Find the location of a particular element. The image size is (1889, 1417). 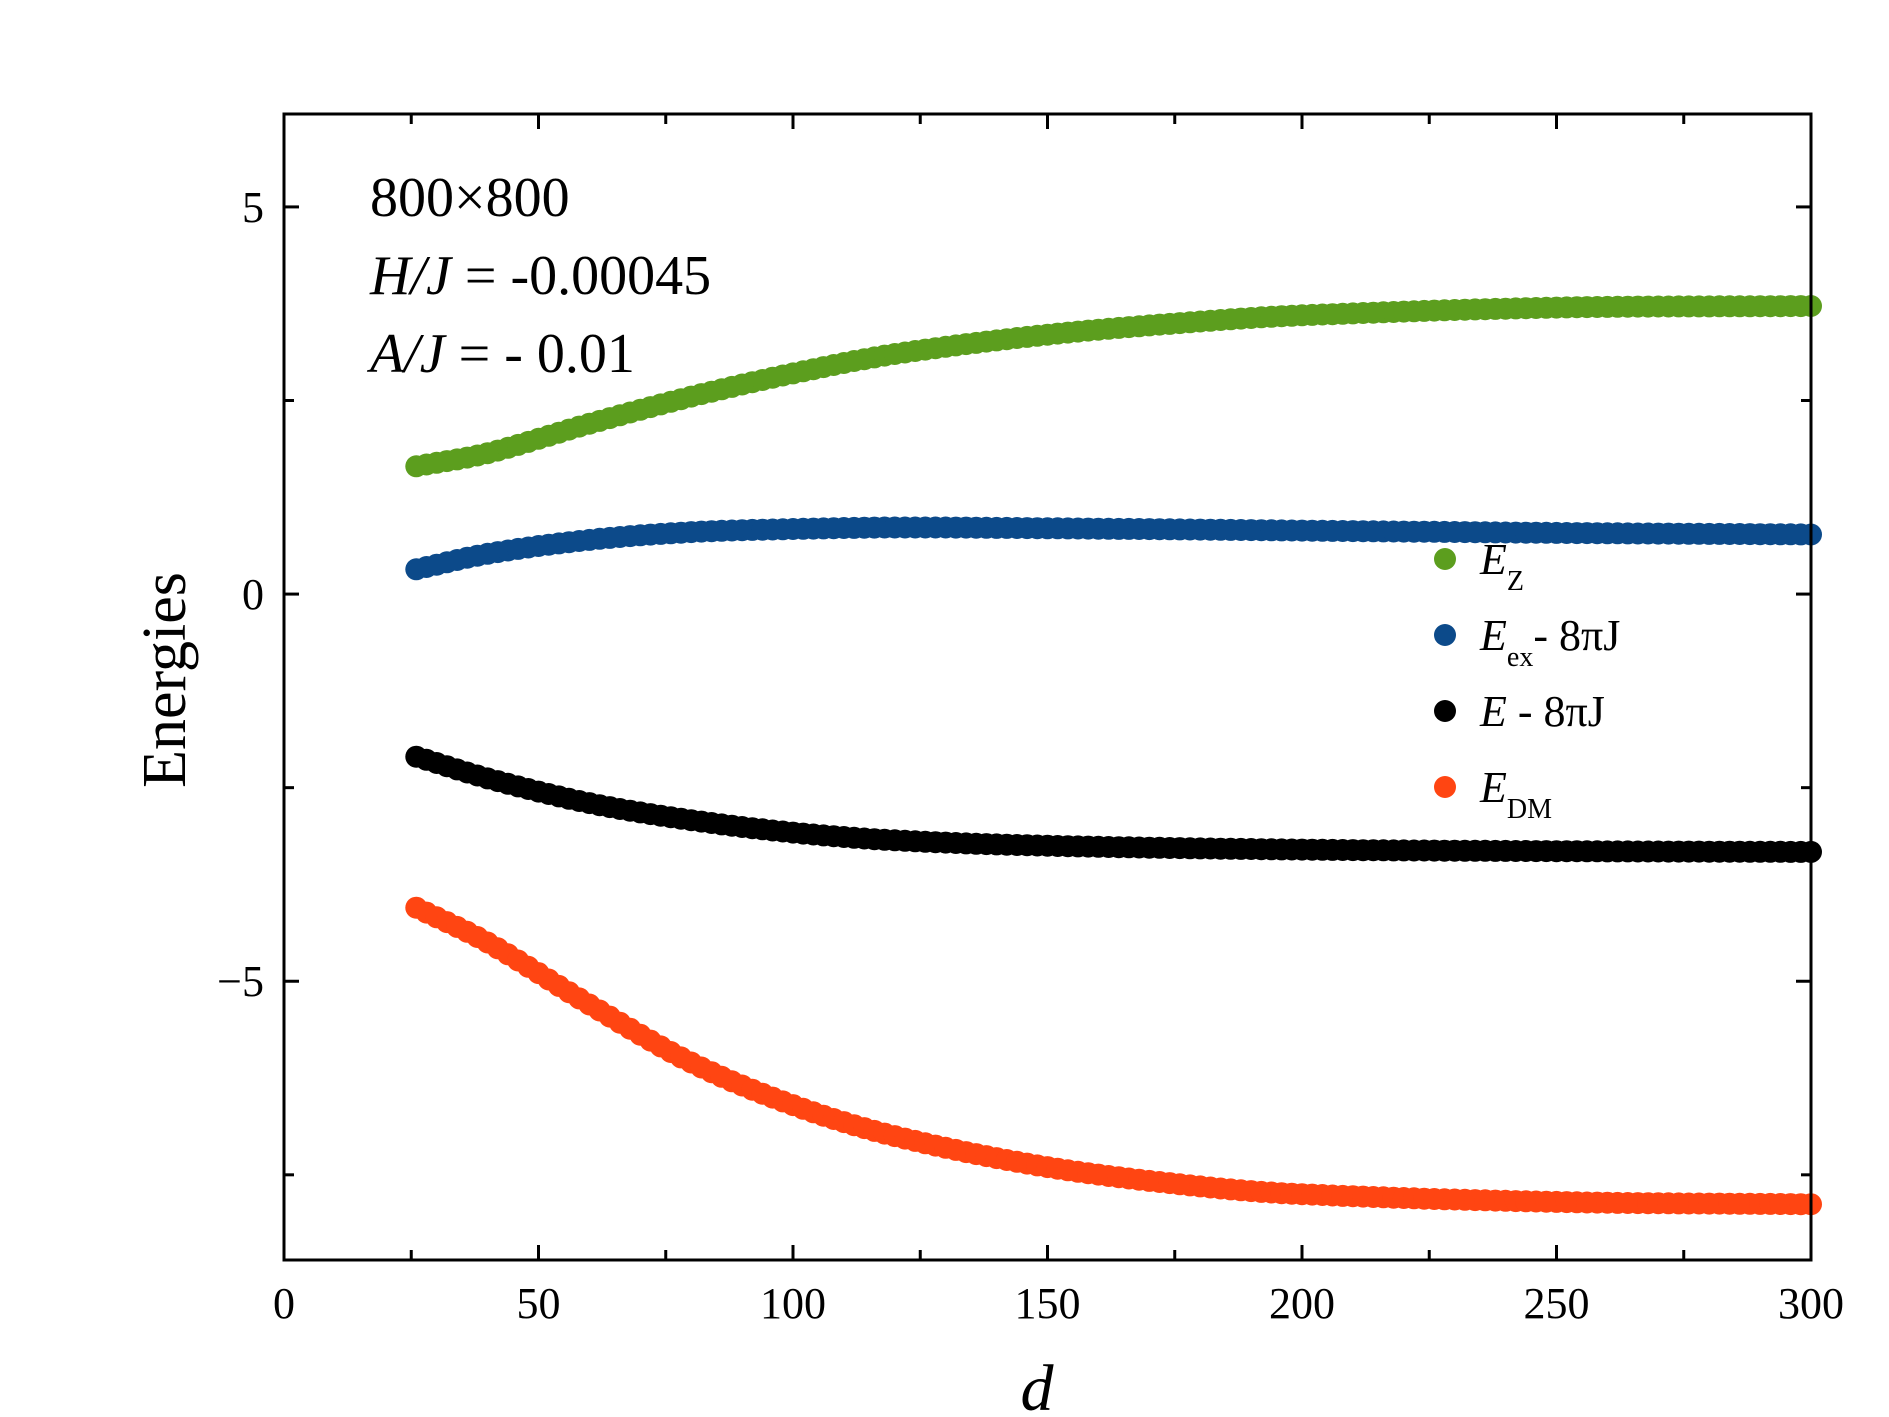

x-tick-label: 100 is located at coordinates (793, 1303).